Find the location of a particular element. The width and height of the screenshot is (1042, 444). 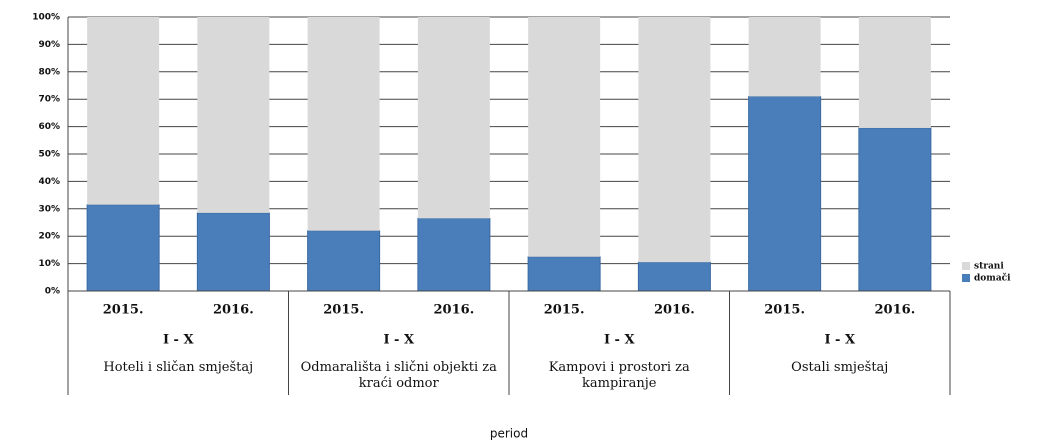

y-tick-label: 80% is located at coordinates (49, 72).